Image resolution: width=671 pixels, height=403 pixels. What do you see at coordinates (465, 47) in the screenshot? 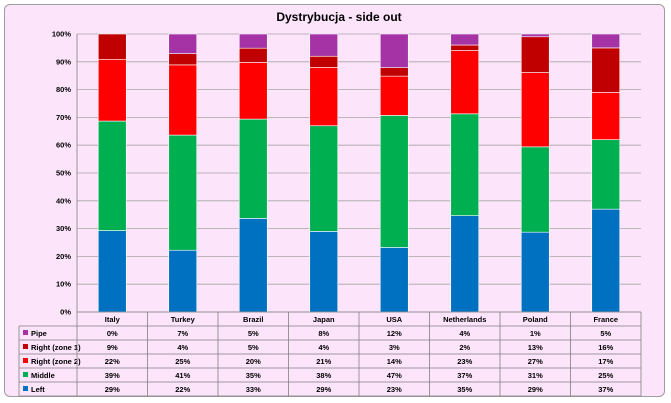
I see `bar-right-zone-1-netherlands` at bounding box center [465, 47].